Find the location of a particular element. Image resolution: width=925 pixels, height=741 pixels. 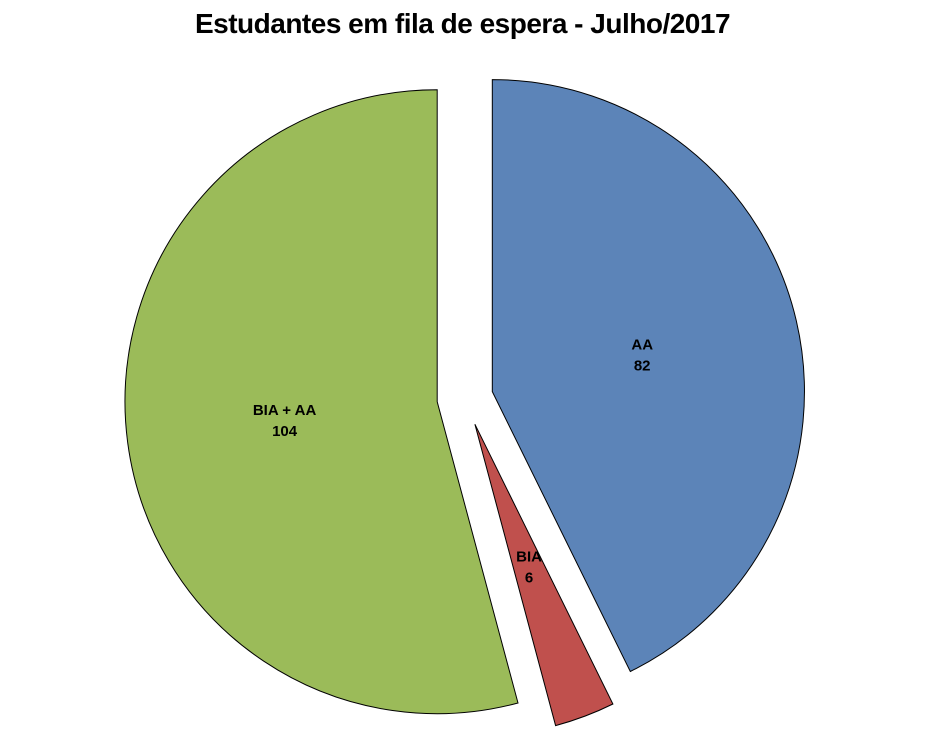

pie-labels: AA 82 BIA 6 BIA + AA 104 is located at coordinates (453, 462).